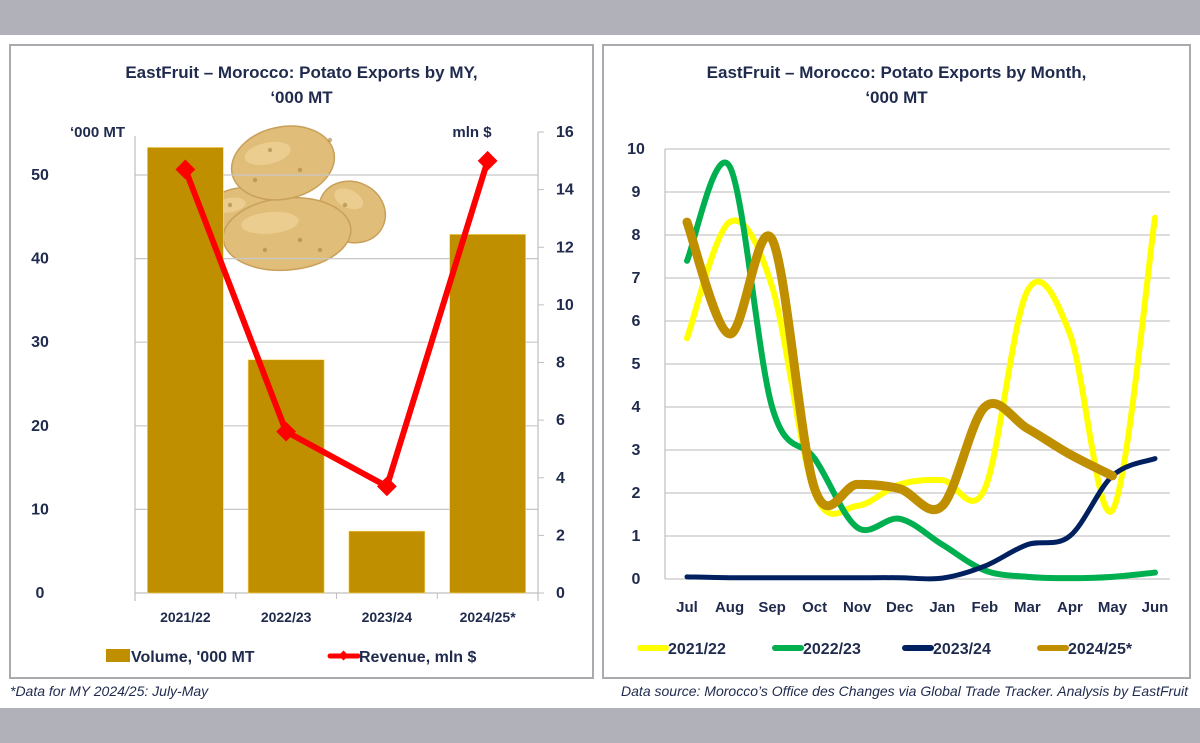 The width and height of the screenshot is (1200, 743). What do you see at coordinates (600, 17) in the screenshot?
I see `top-gray-band` at bounding box center [600, 17].